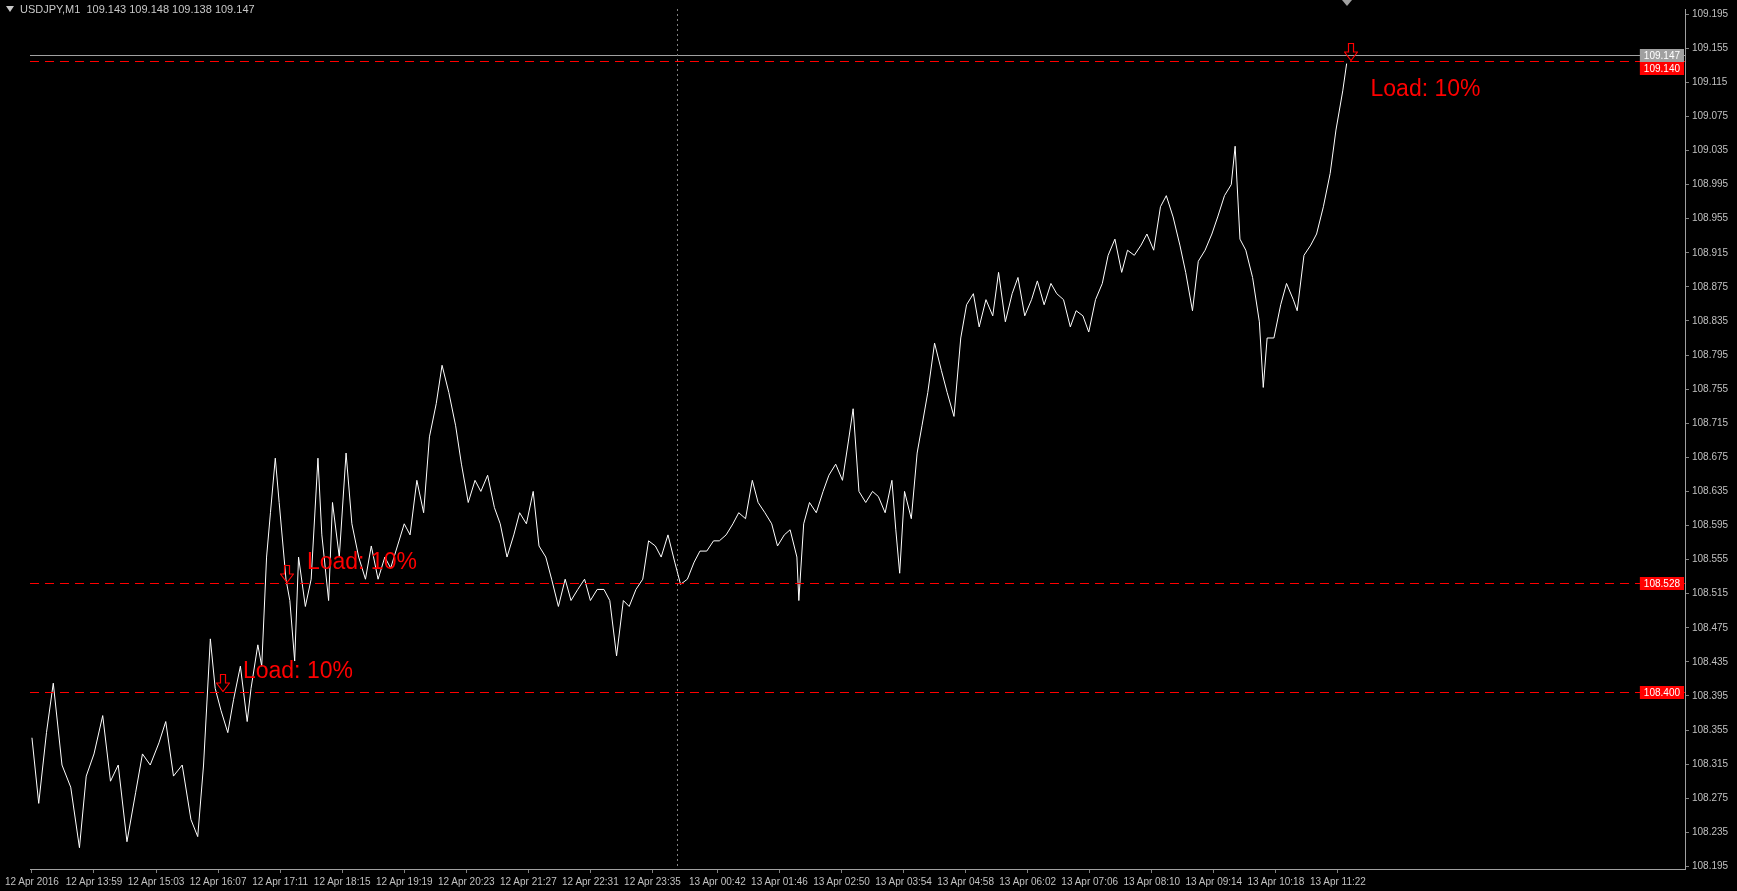  Describe the element at coordinates (842, 881) in the screenshot. I see `x-tick-label: 13 Apr 02:50` at that location.